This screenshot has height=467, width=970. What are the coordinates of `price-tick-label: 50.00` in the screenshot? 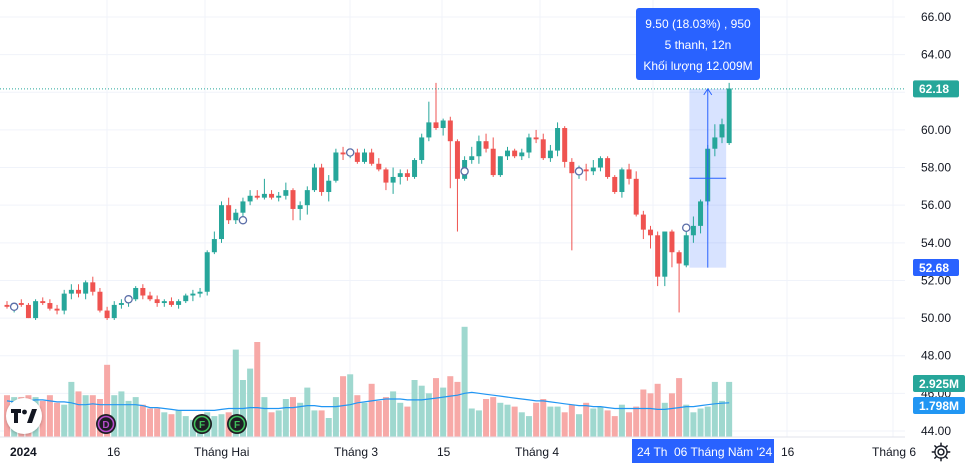 It's located at (936, 318).